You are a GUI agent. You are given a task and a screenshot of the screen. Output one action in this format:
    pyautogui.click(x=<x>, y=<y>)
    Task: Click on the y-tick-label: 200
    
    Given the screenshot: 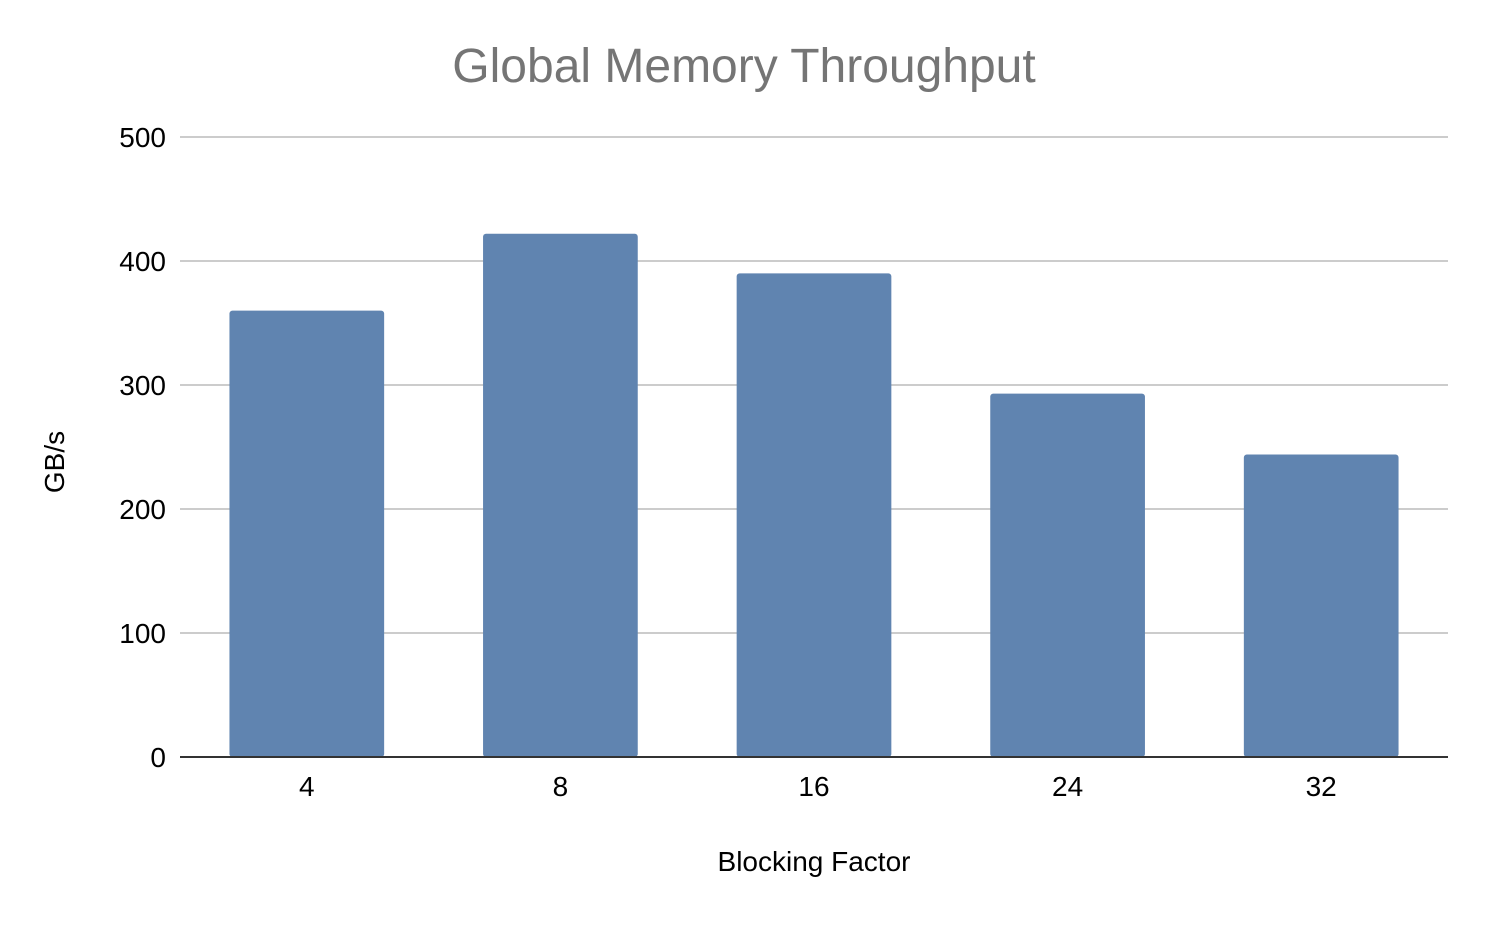 What is the action you would take?
    pyautogui.click(x=142, y=509)
    